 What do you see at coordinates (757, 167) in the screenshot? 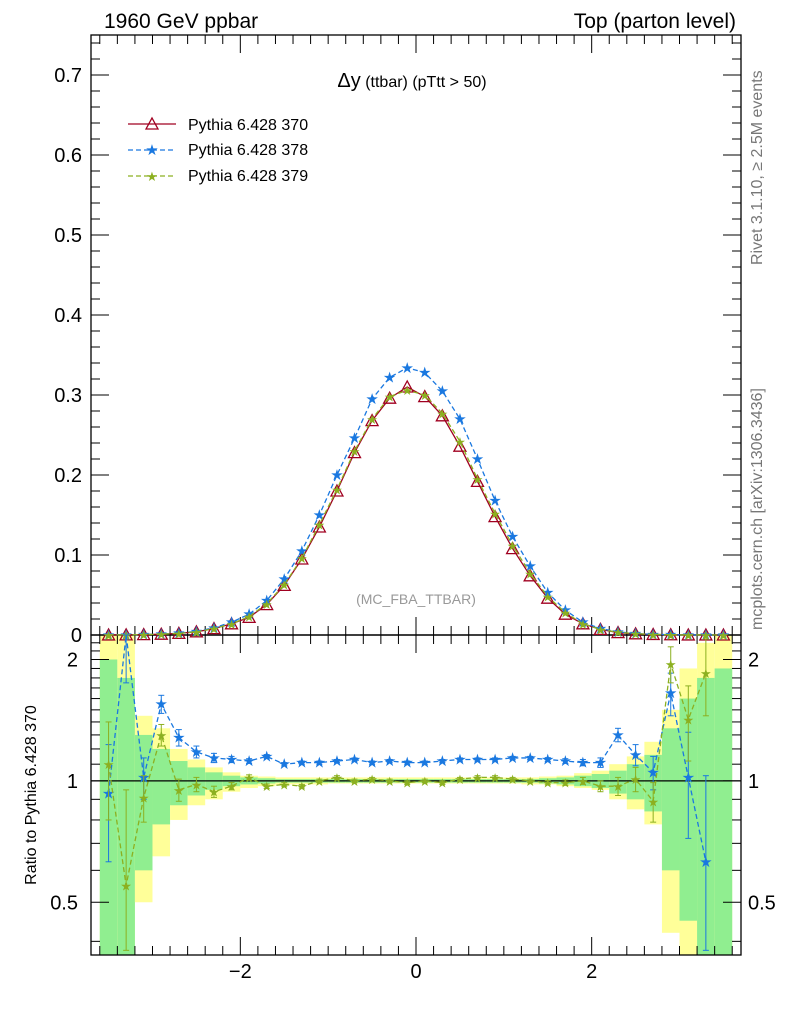
I see `rivet-label: Rivet 3.1.10, ≥ 2.5M events` at bounding box center [757, 167].